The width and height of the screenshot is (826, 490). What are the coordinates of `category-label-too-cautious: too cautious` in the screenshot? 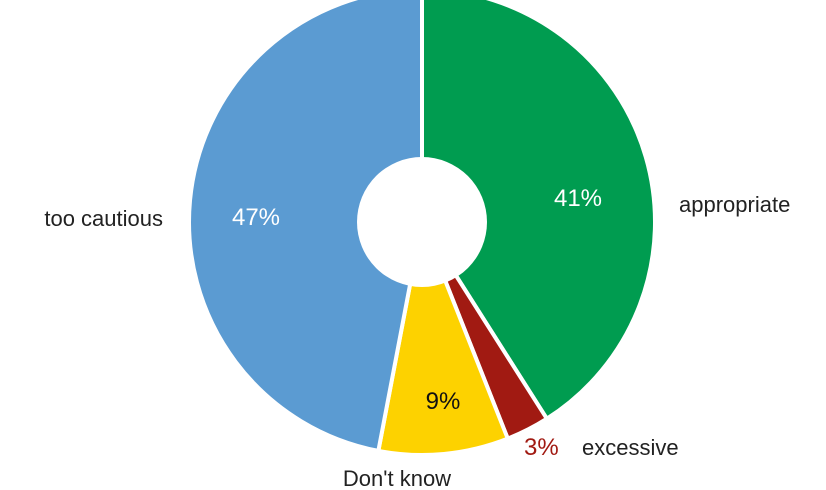 It's located at (103, 218).